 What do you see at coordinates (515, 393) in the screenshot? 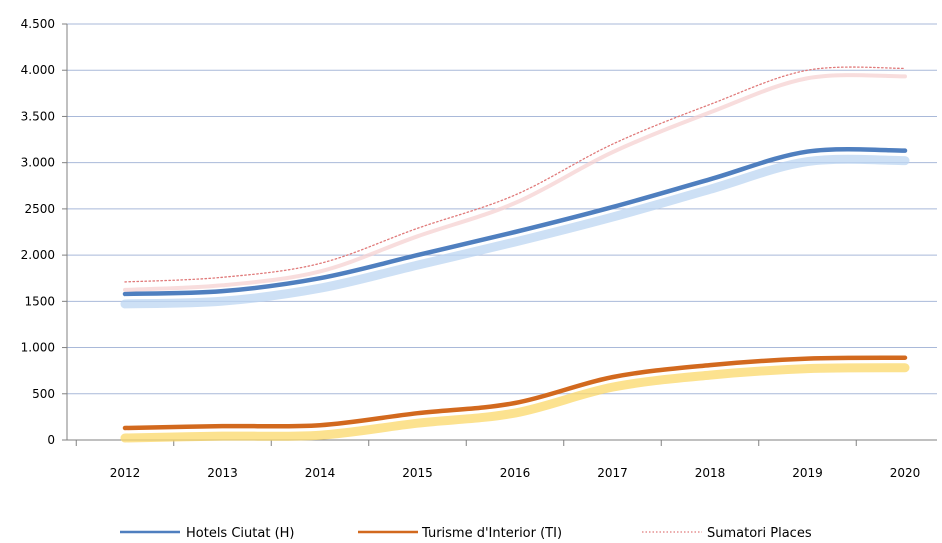
I see `series-line-turisme-d-interior-ti` at bounding box center [515, 393].